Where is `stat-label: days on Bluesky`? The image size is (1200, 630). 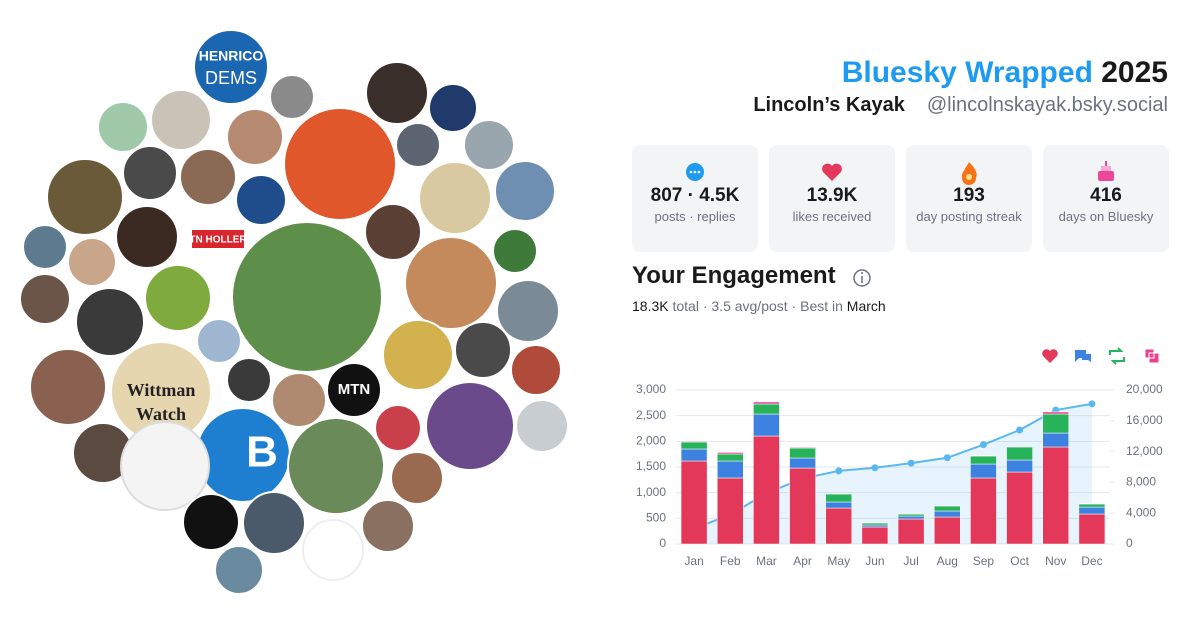
stat-label: days on Bluesky is located at coordinates (1106, 216).